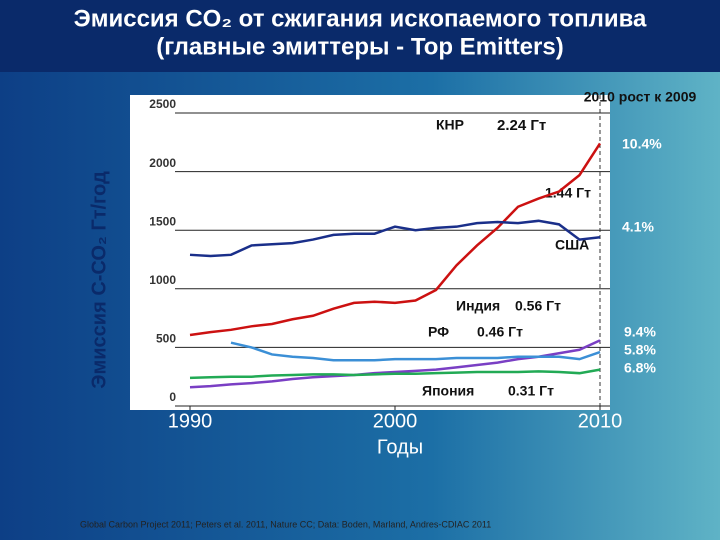 The height and width of the screenshot is (540, 720). What do you see at coordinates (359, 46) in the screenshot?
I see `subtitle: (главные эмиттеры - Top Emitters)` at bounding box center [359, 46].